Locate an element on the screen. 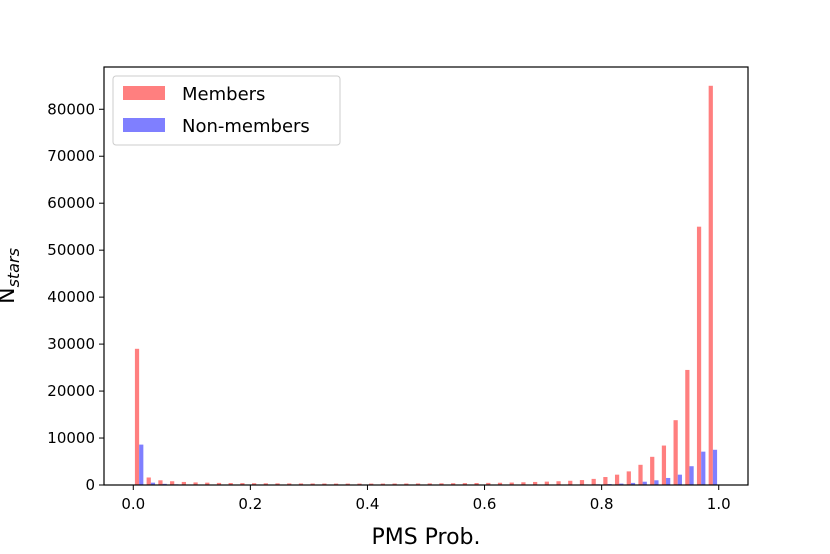 This screenshot has width=830, height=554. y-axis-label-subscript: stars is located at coordinates (13, 267).